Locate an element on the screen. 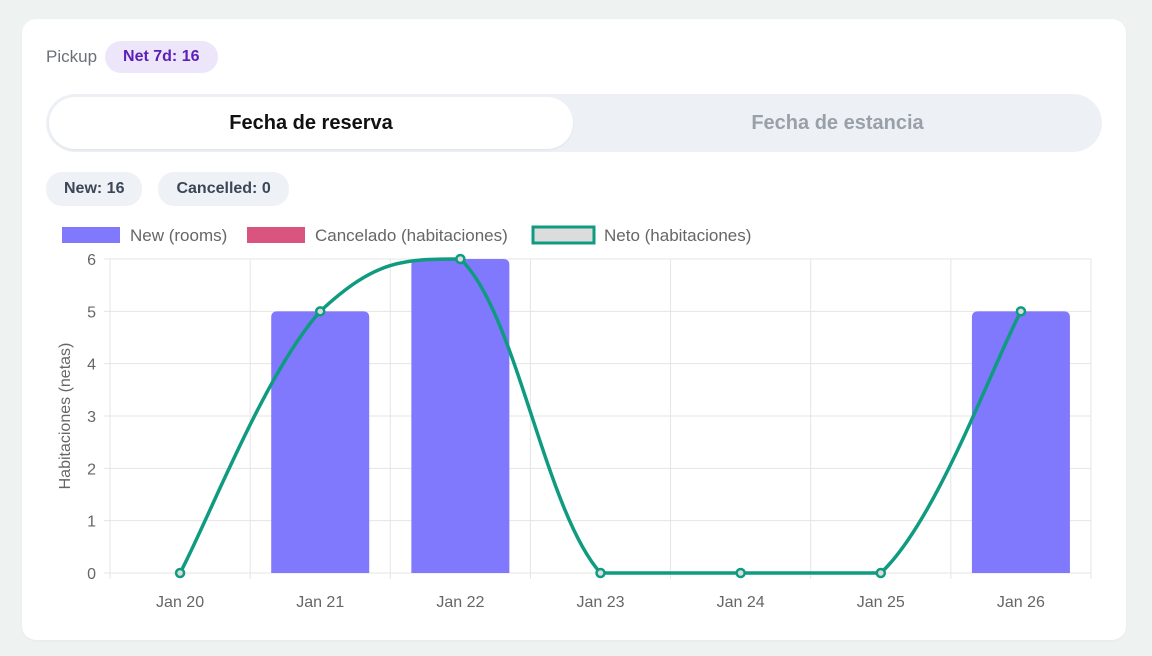 This screenshot has width=1152, height=656. y-tick-label: 2 is located at coordinates (91, 469).